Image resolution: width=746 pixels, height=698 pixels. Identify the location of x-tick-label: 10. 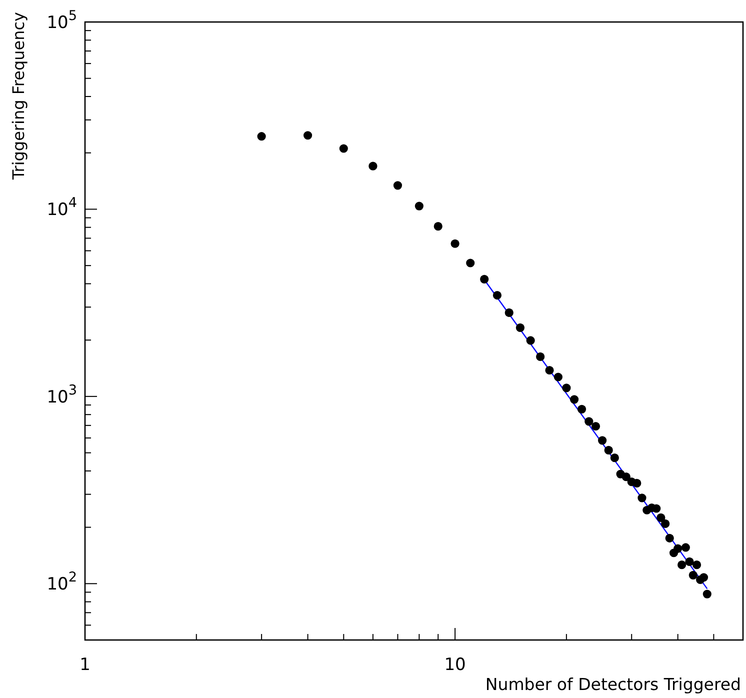
(455, 665).